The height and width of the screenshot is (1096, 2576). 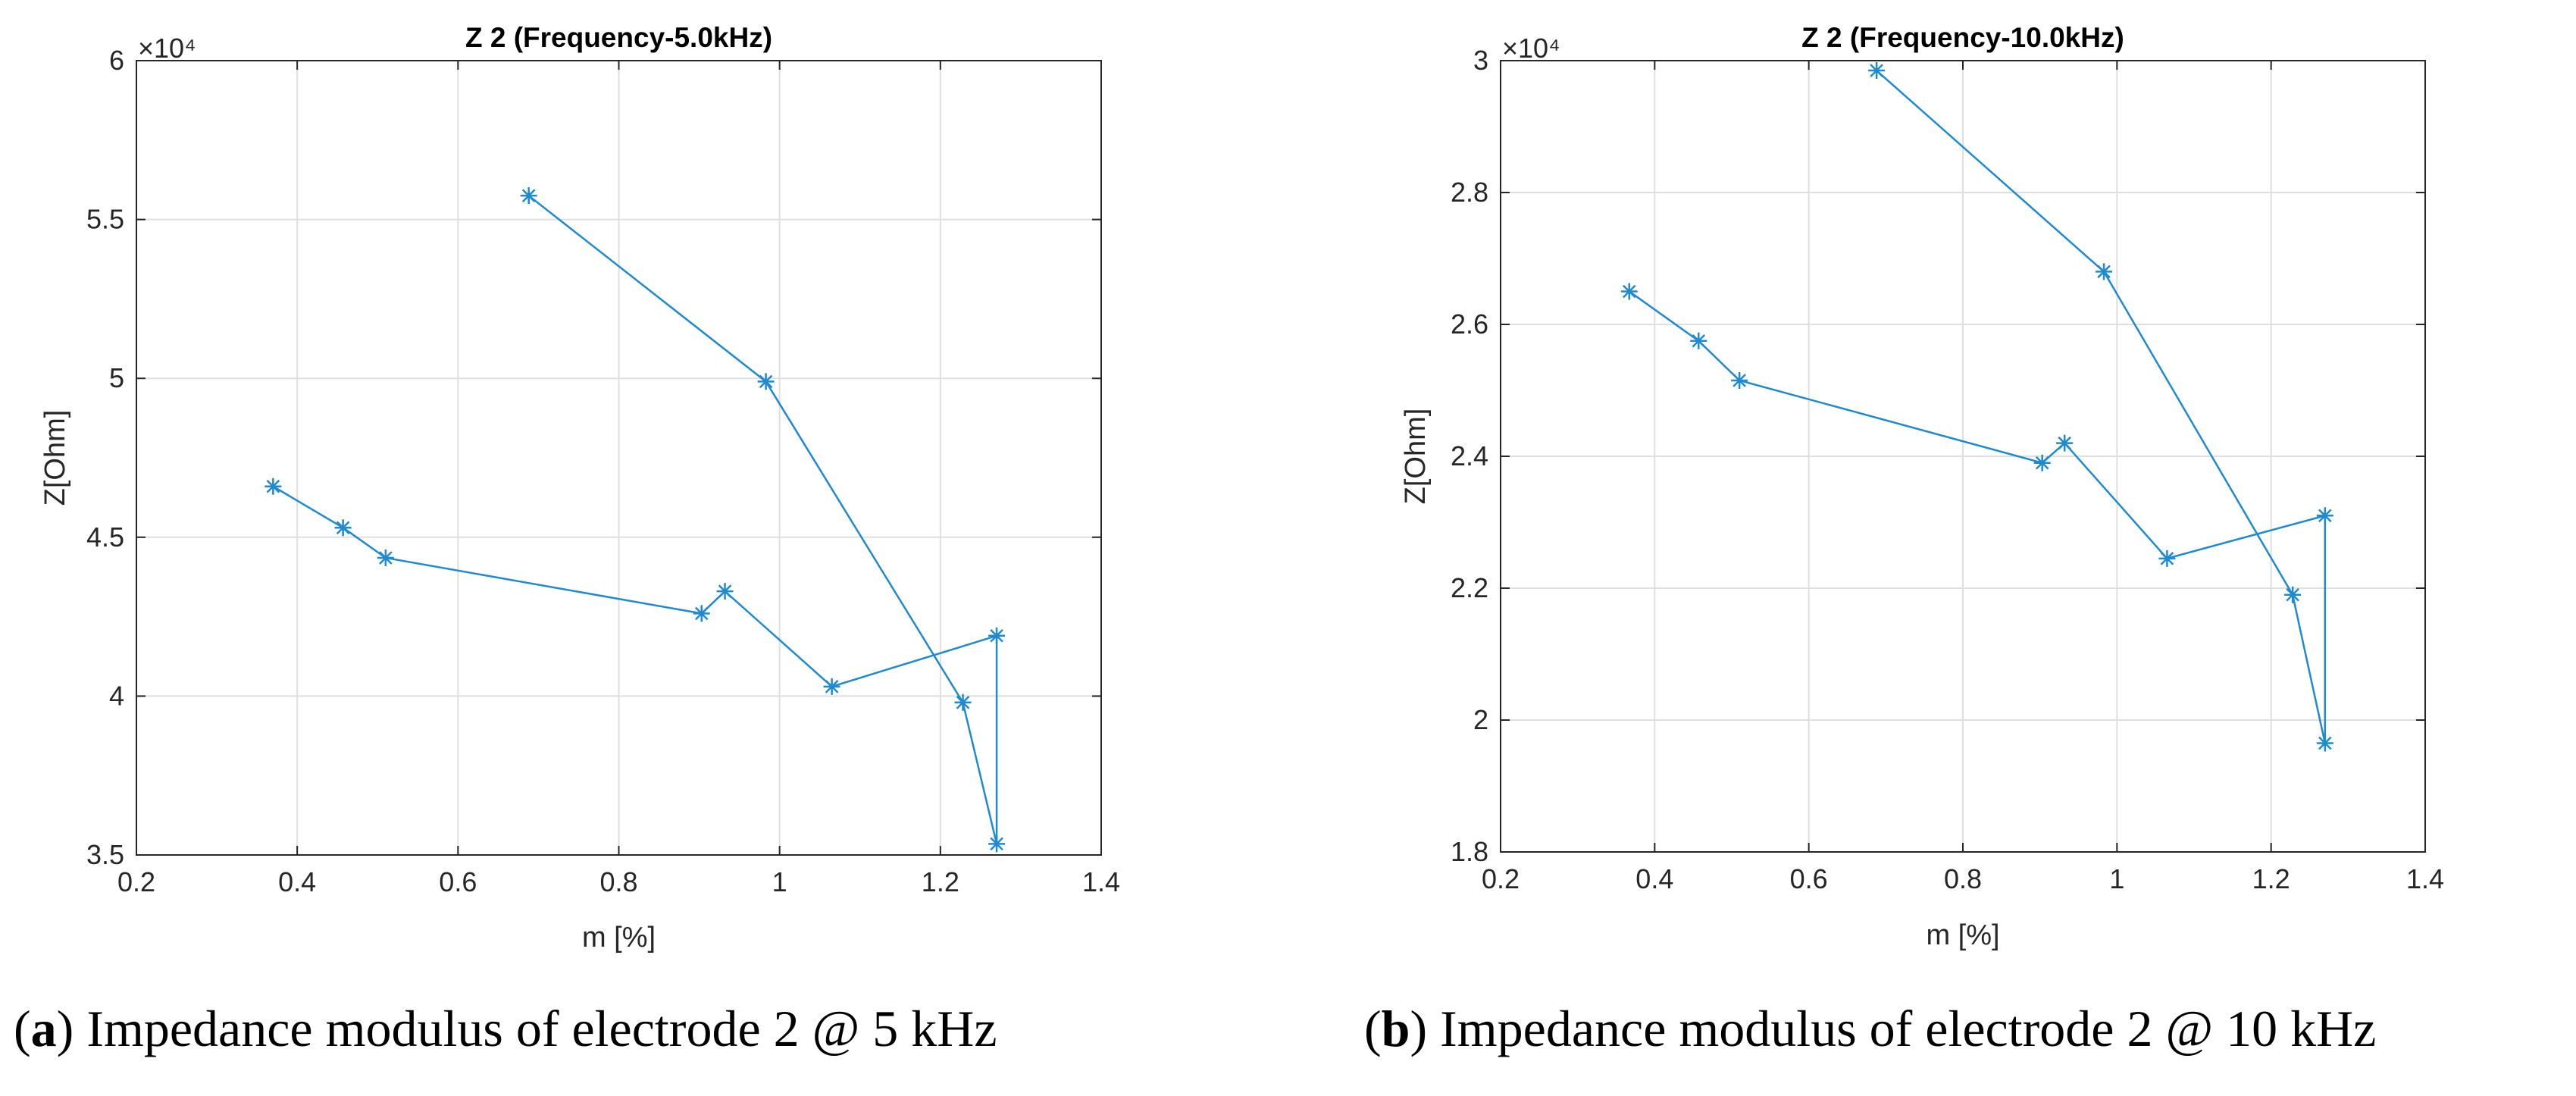 What do you see at coordinates (2425, 878) in the screenshot?
I see `chart2-x-tick-label: 1.4` at bounding box center [2425, 878].